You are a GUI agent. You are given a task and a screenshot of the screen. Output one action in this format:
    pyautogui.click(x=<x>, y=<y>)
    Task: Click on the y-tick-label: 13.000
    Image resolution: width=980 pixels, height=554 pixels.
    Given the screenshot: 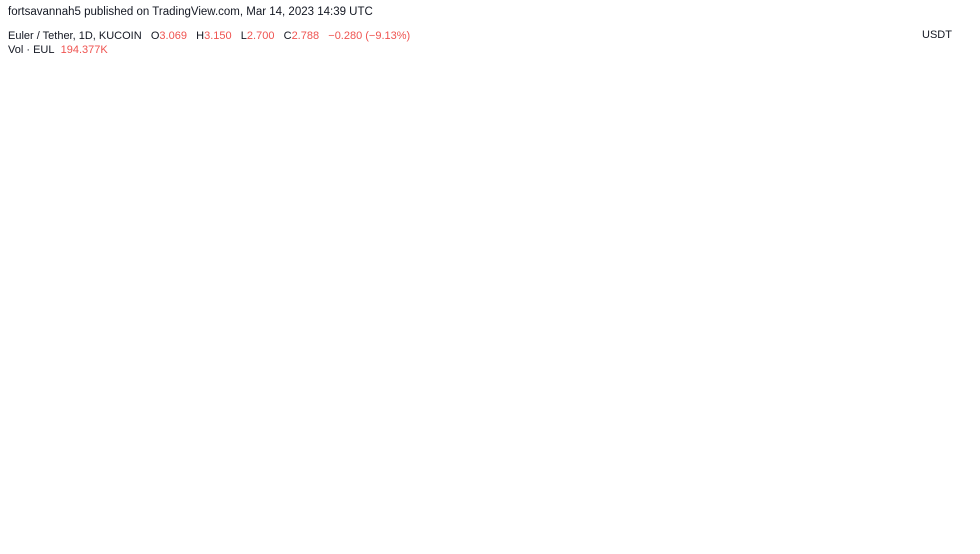 What is the action you would take?
    pyautogui.click(x=939, y=67)
    